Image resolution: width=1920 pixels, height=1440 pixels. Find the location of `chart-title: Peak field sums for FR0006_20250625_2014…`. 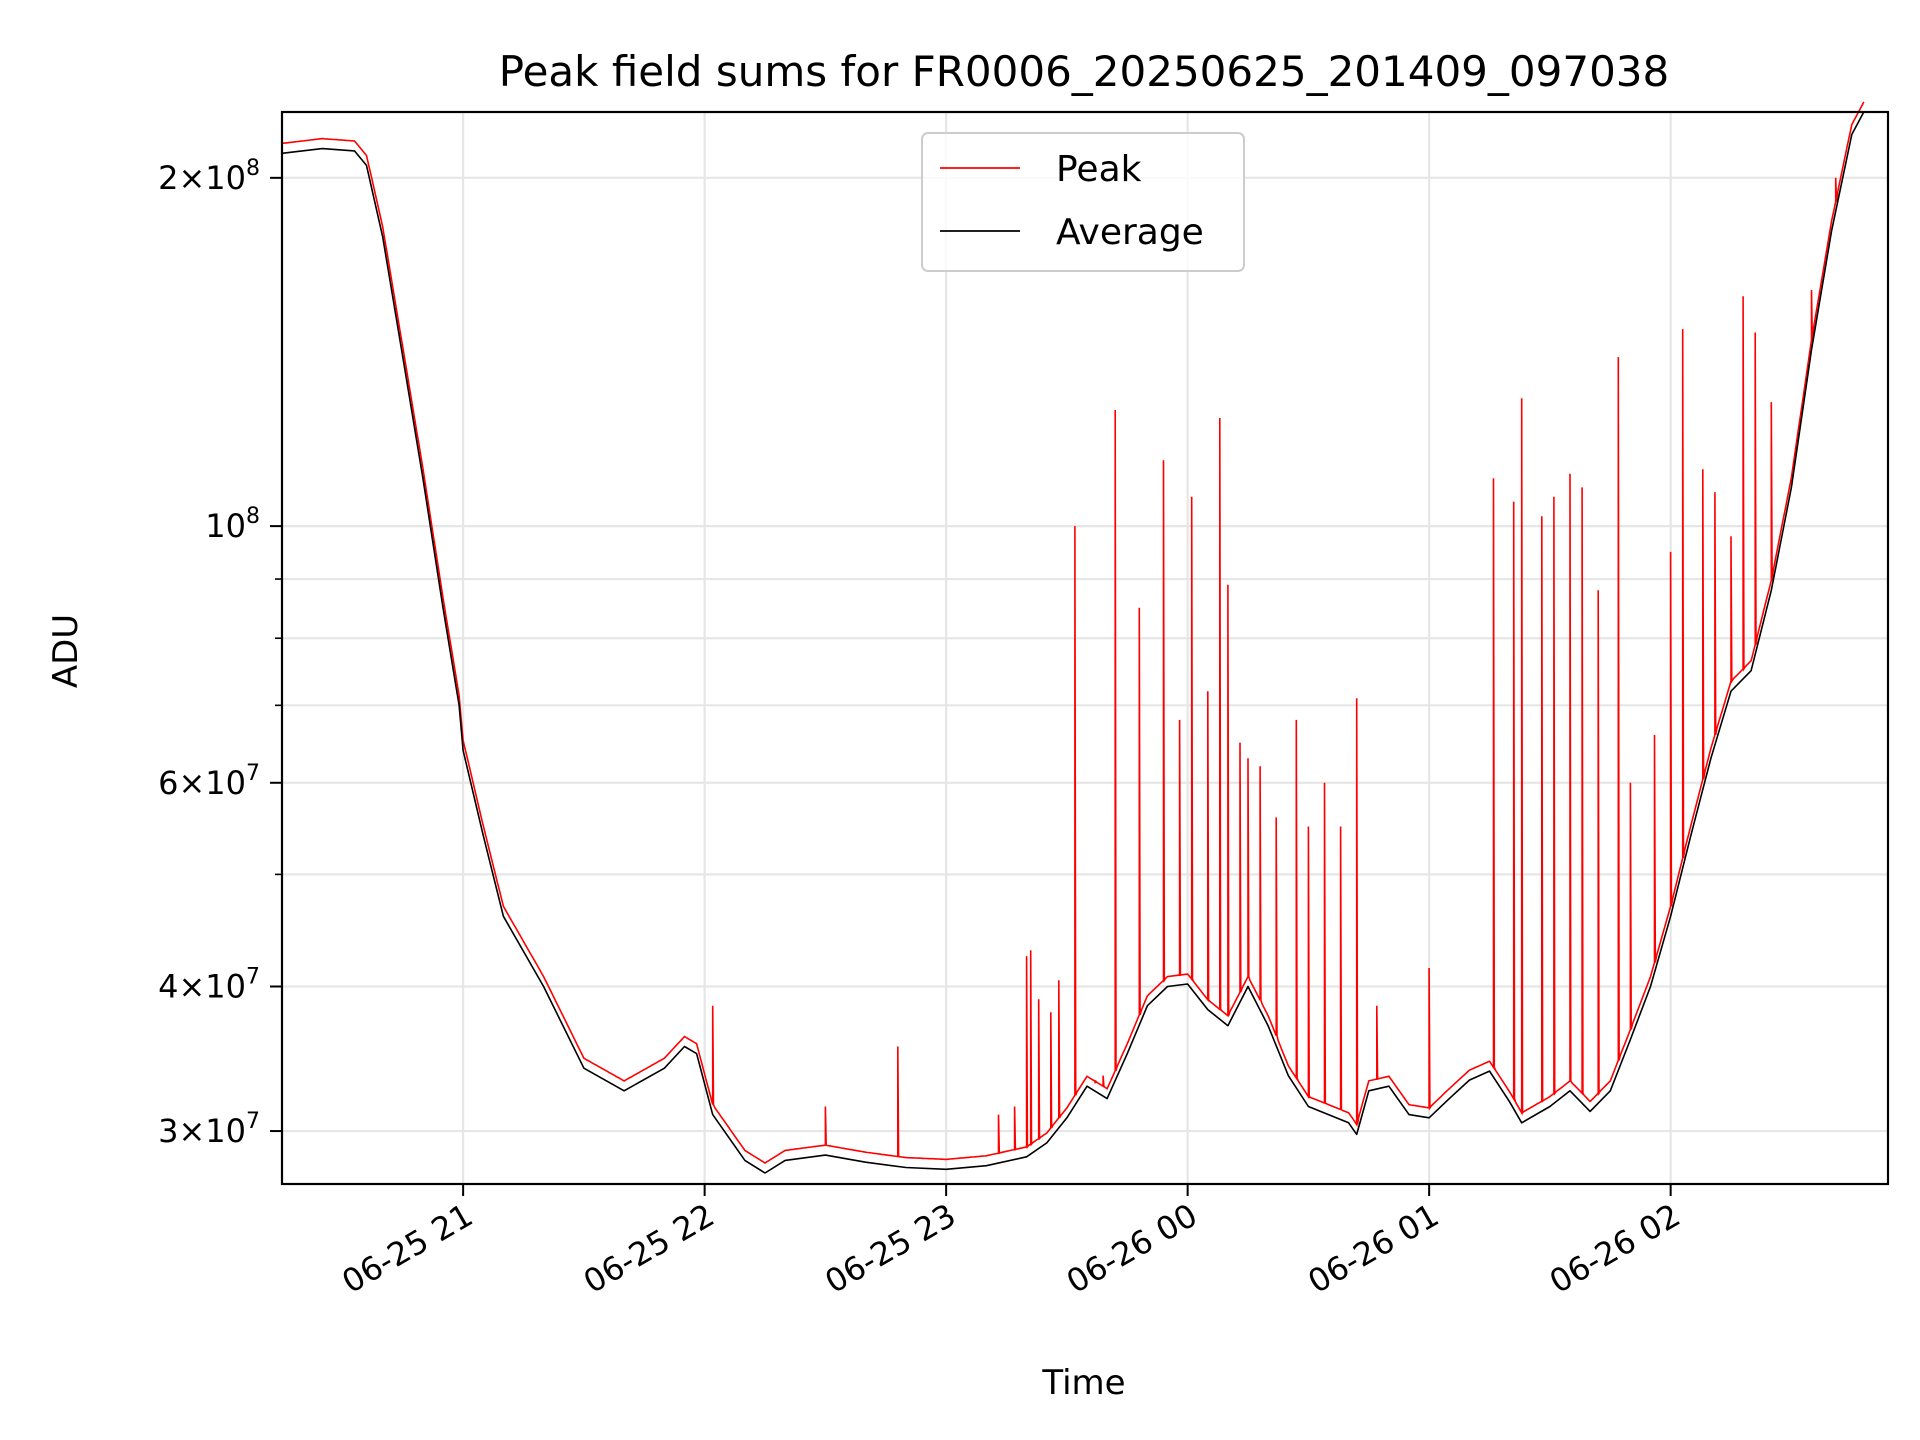

chart-title: Peak field sums for FR0006_20250625_2014… is located at coordinates (1084, 71).